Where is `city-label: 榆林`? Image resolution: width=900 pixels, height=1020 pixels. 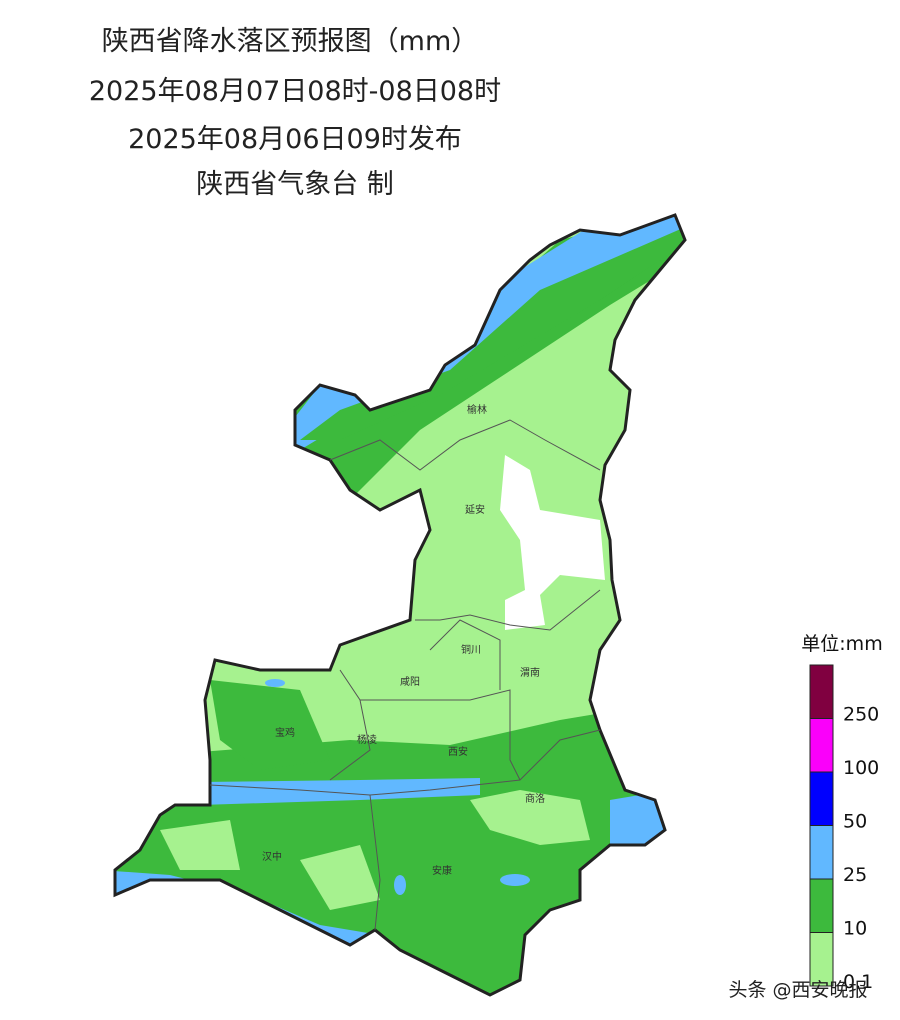 city-label: 榆林 is located at coordinates (477, 409).